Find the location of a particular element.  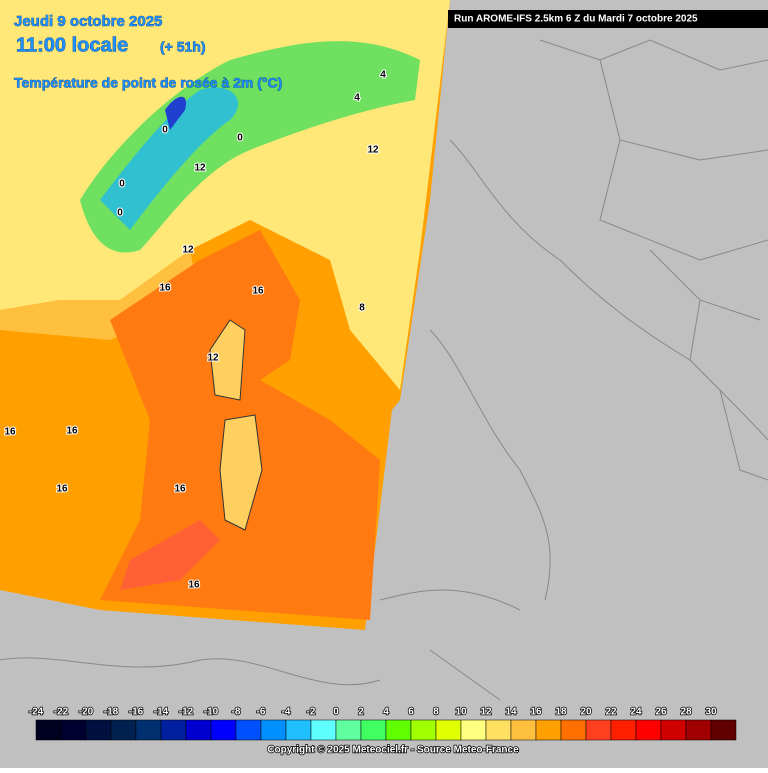

alps-green is located at coordinates (250, 147).